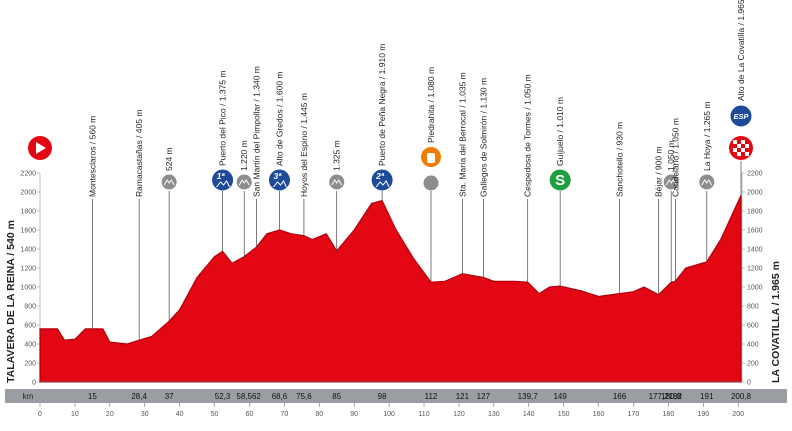 This screenshot has height=431, width=792. I want to click on y-tick-label: 2200, so click(28, 174).